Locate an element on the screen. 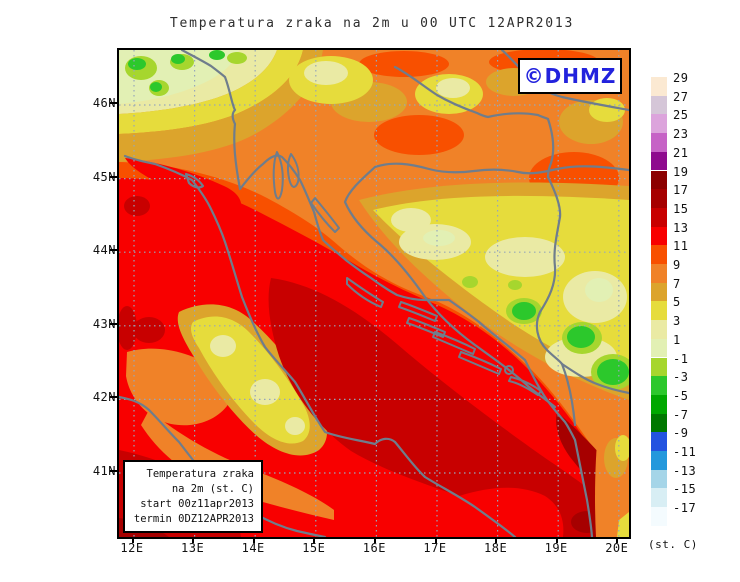 This screenshot has height=582, width=740. legend-value: -9 is located at coordinates (681, 433).